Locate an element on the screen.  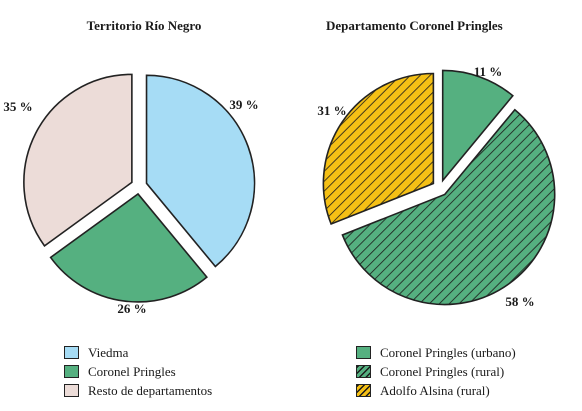
legend-label: Viedma is located at coordinates (108, 352).